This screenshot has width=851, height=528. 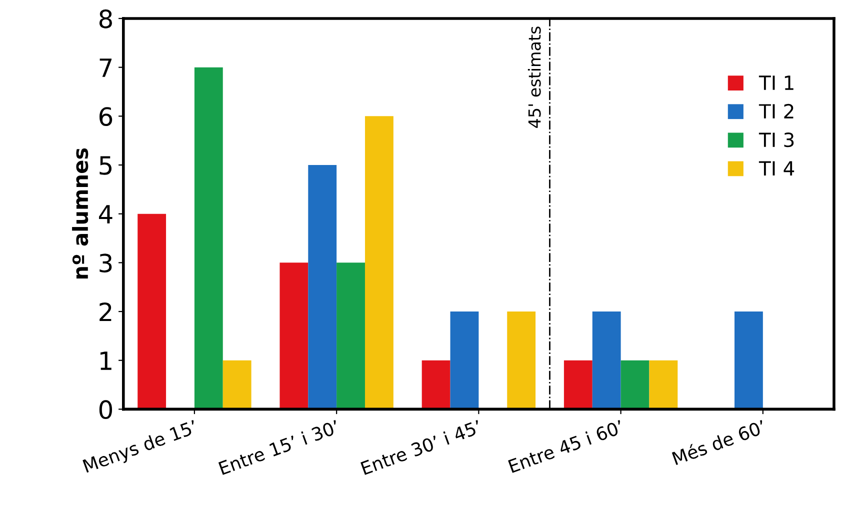 I want to click on x-tick-label: Entre 30’ i 45’, so click(x=421, y=447).